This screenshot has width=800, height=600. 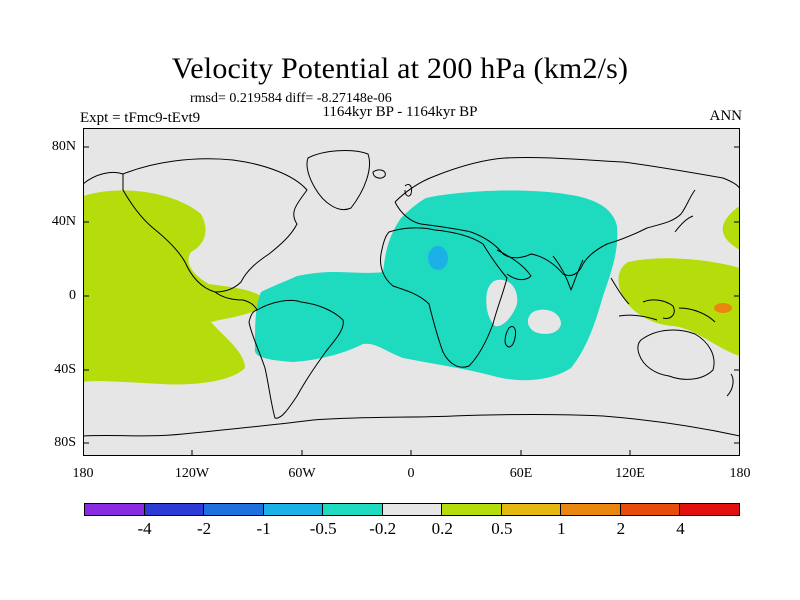 I want to click on colorbar-label: -0.2, so click(x=383, y=528).